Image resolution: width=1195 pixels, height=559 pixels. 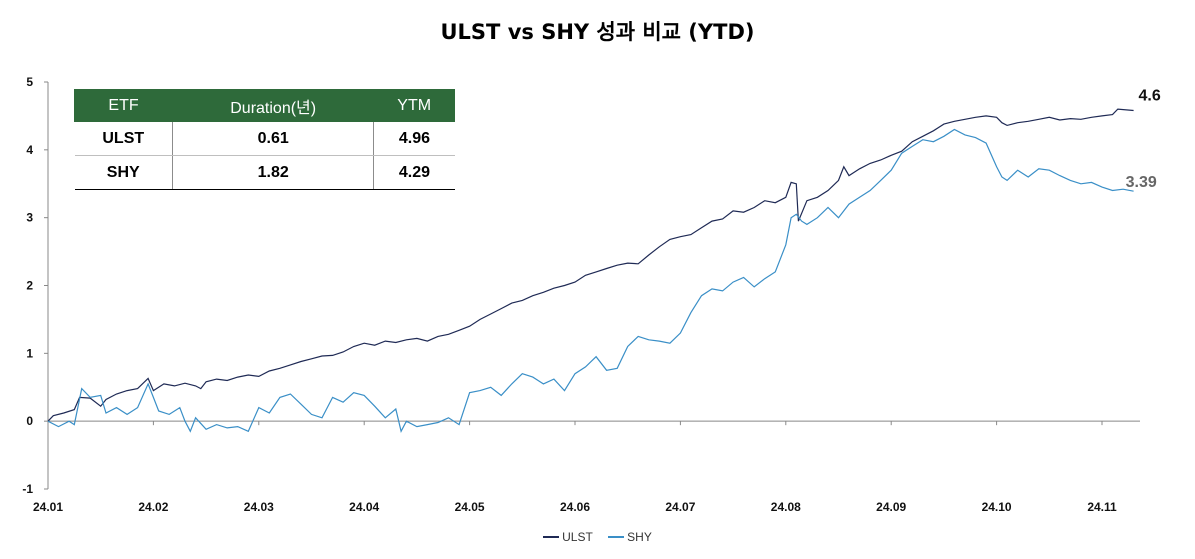 I want to click on y-tick-label: 5, so click(x=29, y=82).